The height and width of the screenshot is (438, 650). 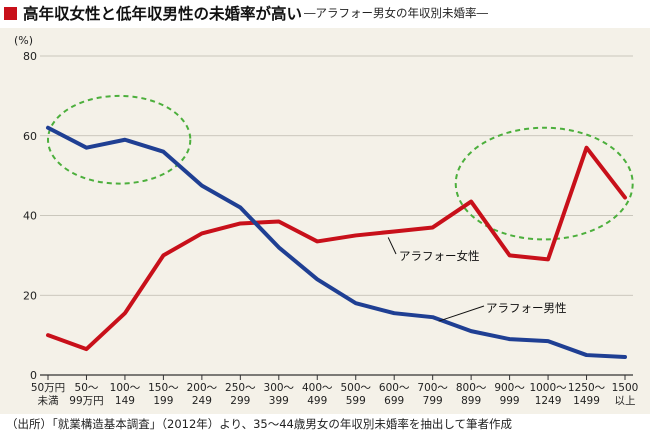 I want to click on x-tick-label-line: 50～, so click(x=87, y=388).